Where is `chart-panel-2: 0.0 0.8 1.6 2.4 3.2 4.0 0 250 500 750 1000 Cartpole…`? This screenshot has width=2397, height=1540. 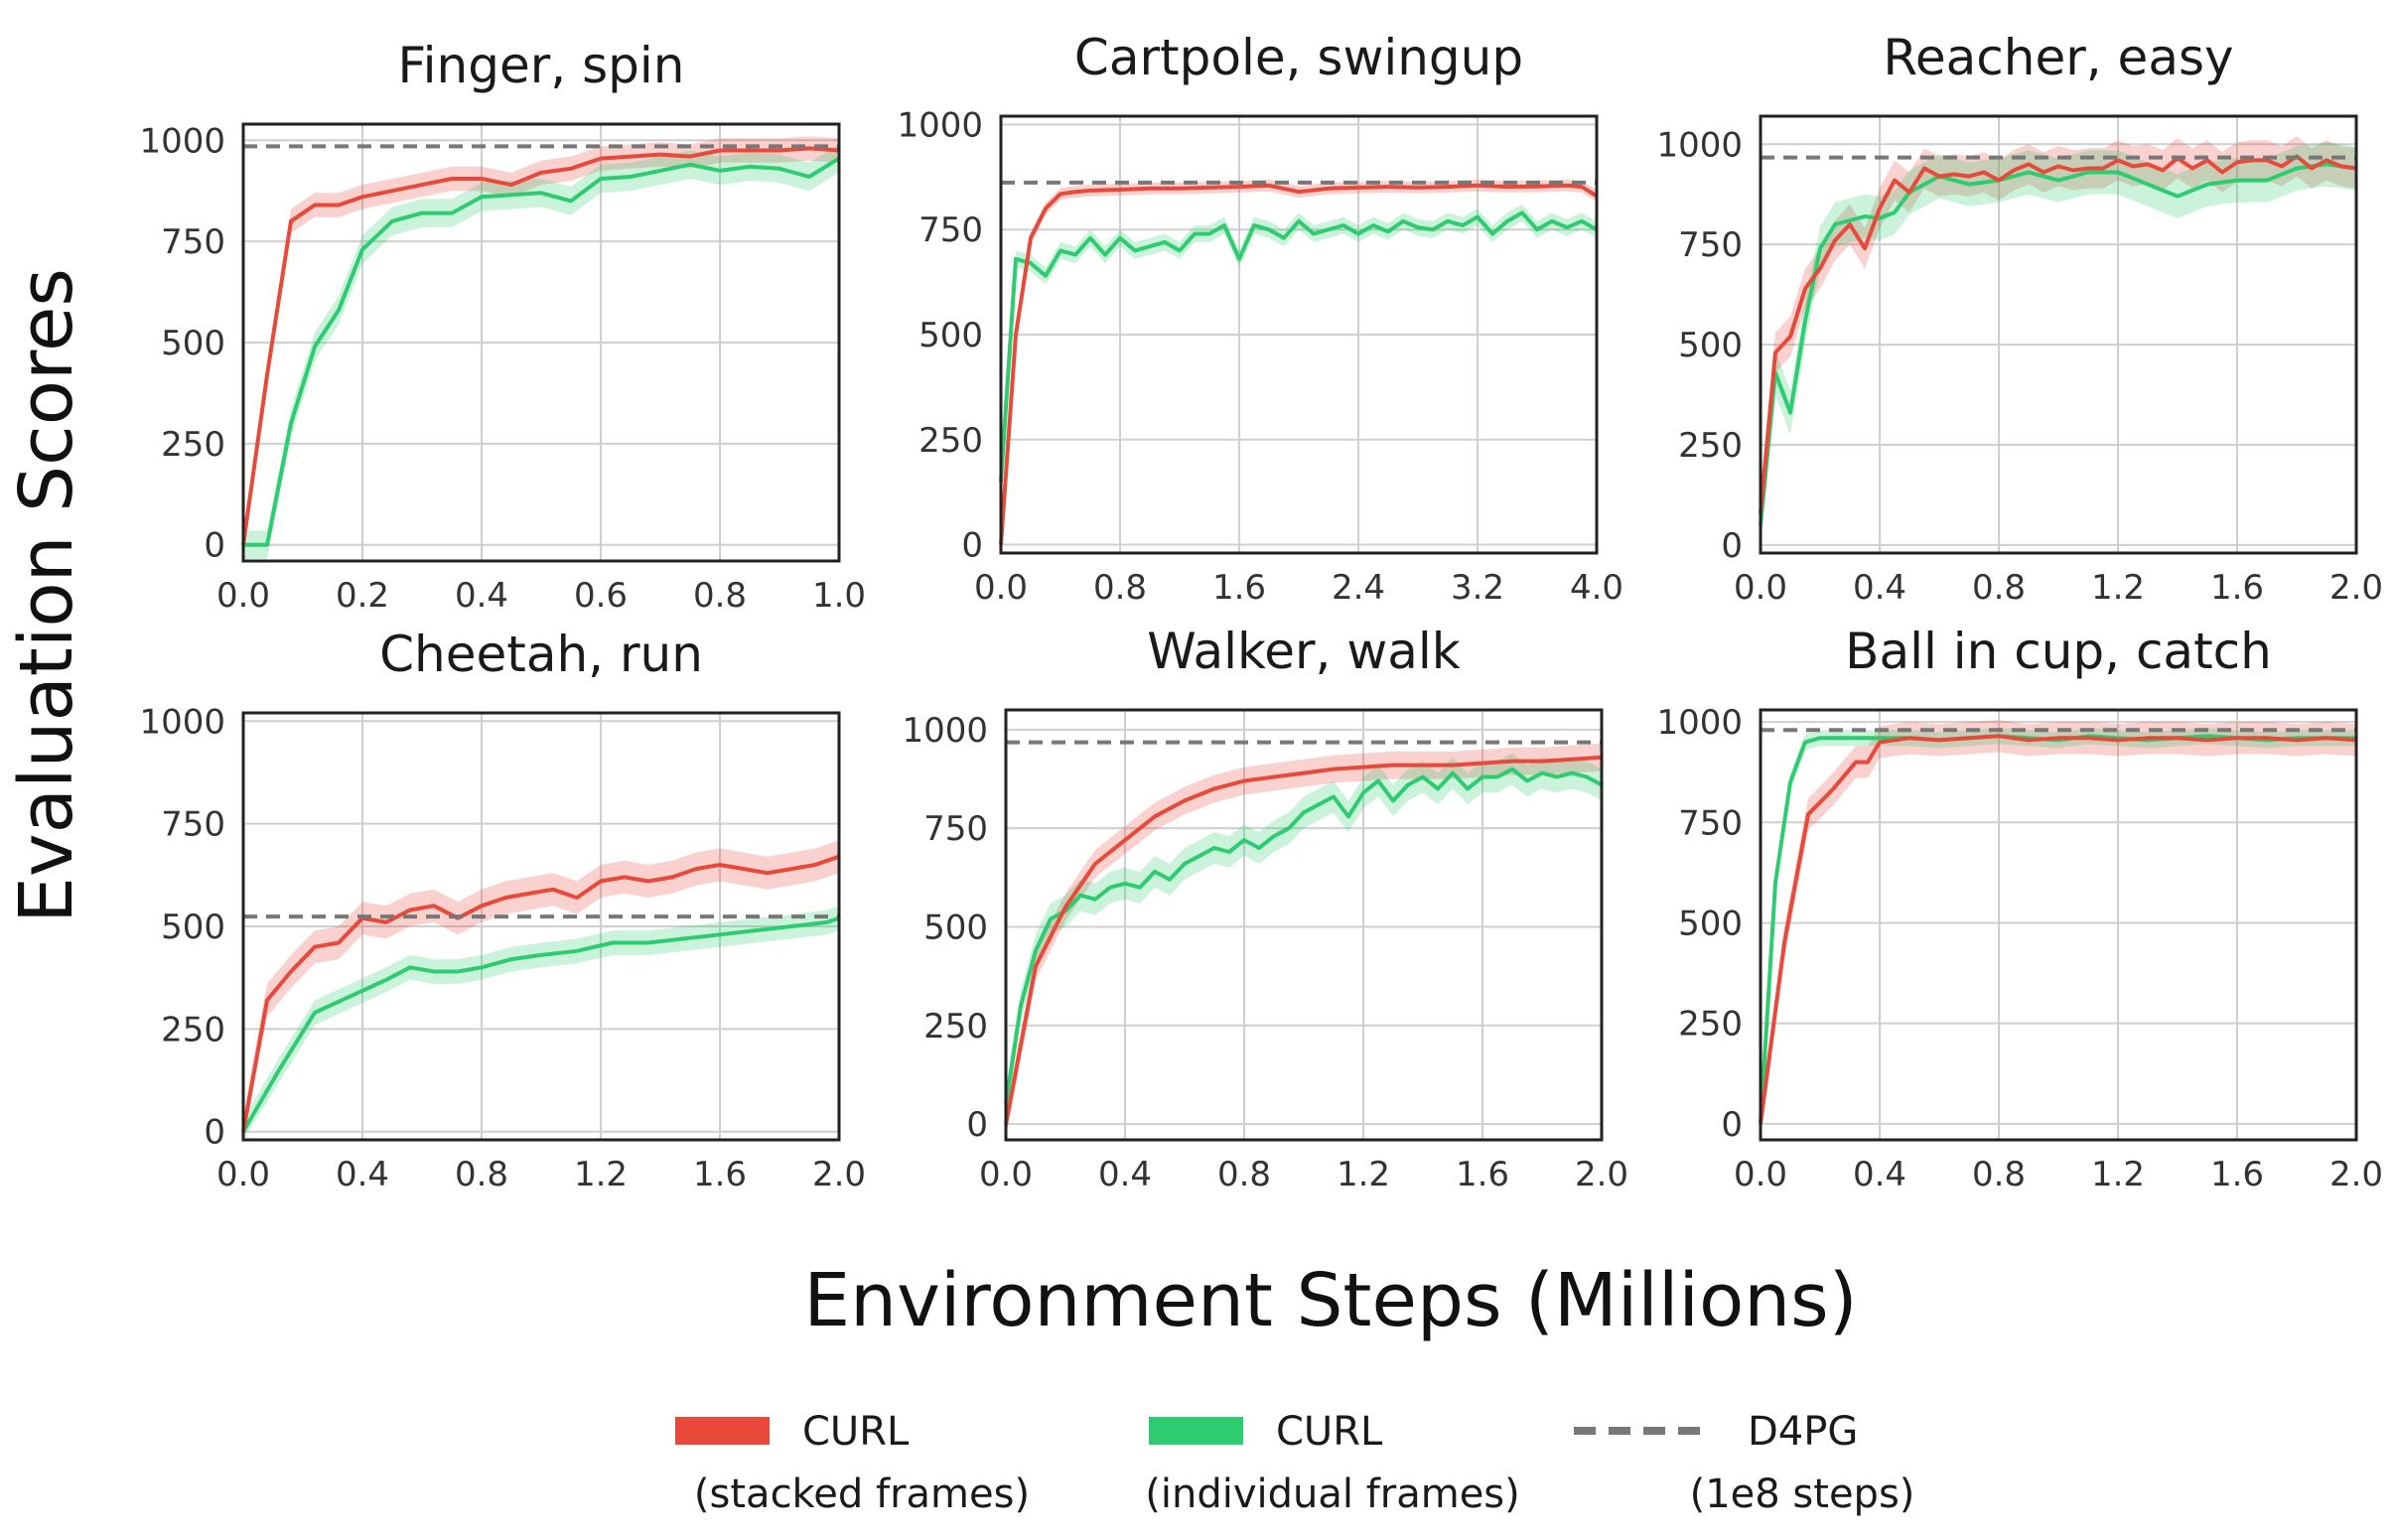
chart-panel-2: 0.0 0.8 1.6 2.4 3.2 4.0 0 250 500 750 1000 Cartpole… is located at coordinates (1260, 318).